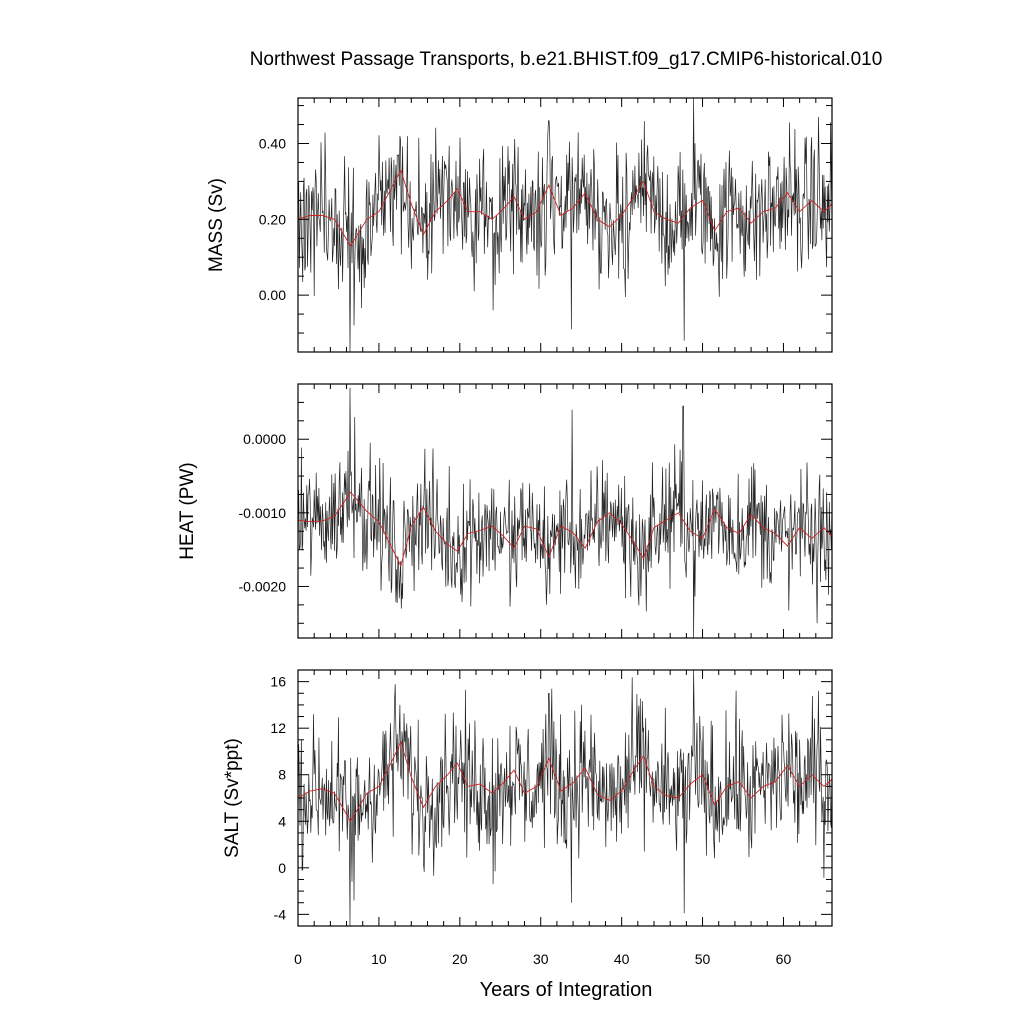 This screenshot has height=1024, width=1024. I want to click on y-tick-label: 0.40, so click(272, 143).